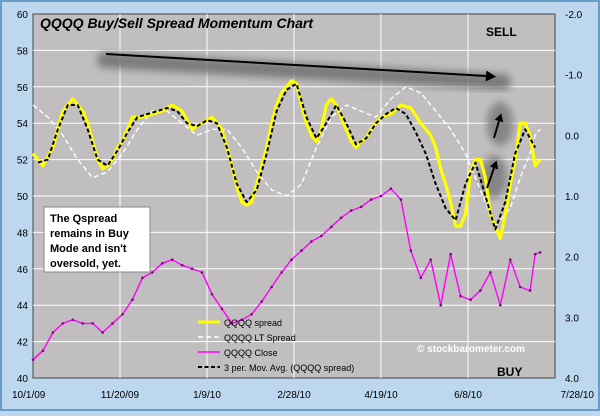 This screenshot has height=416, width=600. What do you see at coordinates (253, 323) in the screenshot?
I see `legend-label: QQQQ spread` at bounding box center [253, 323].